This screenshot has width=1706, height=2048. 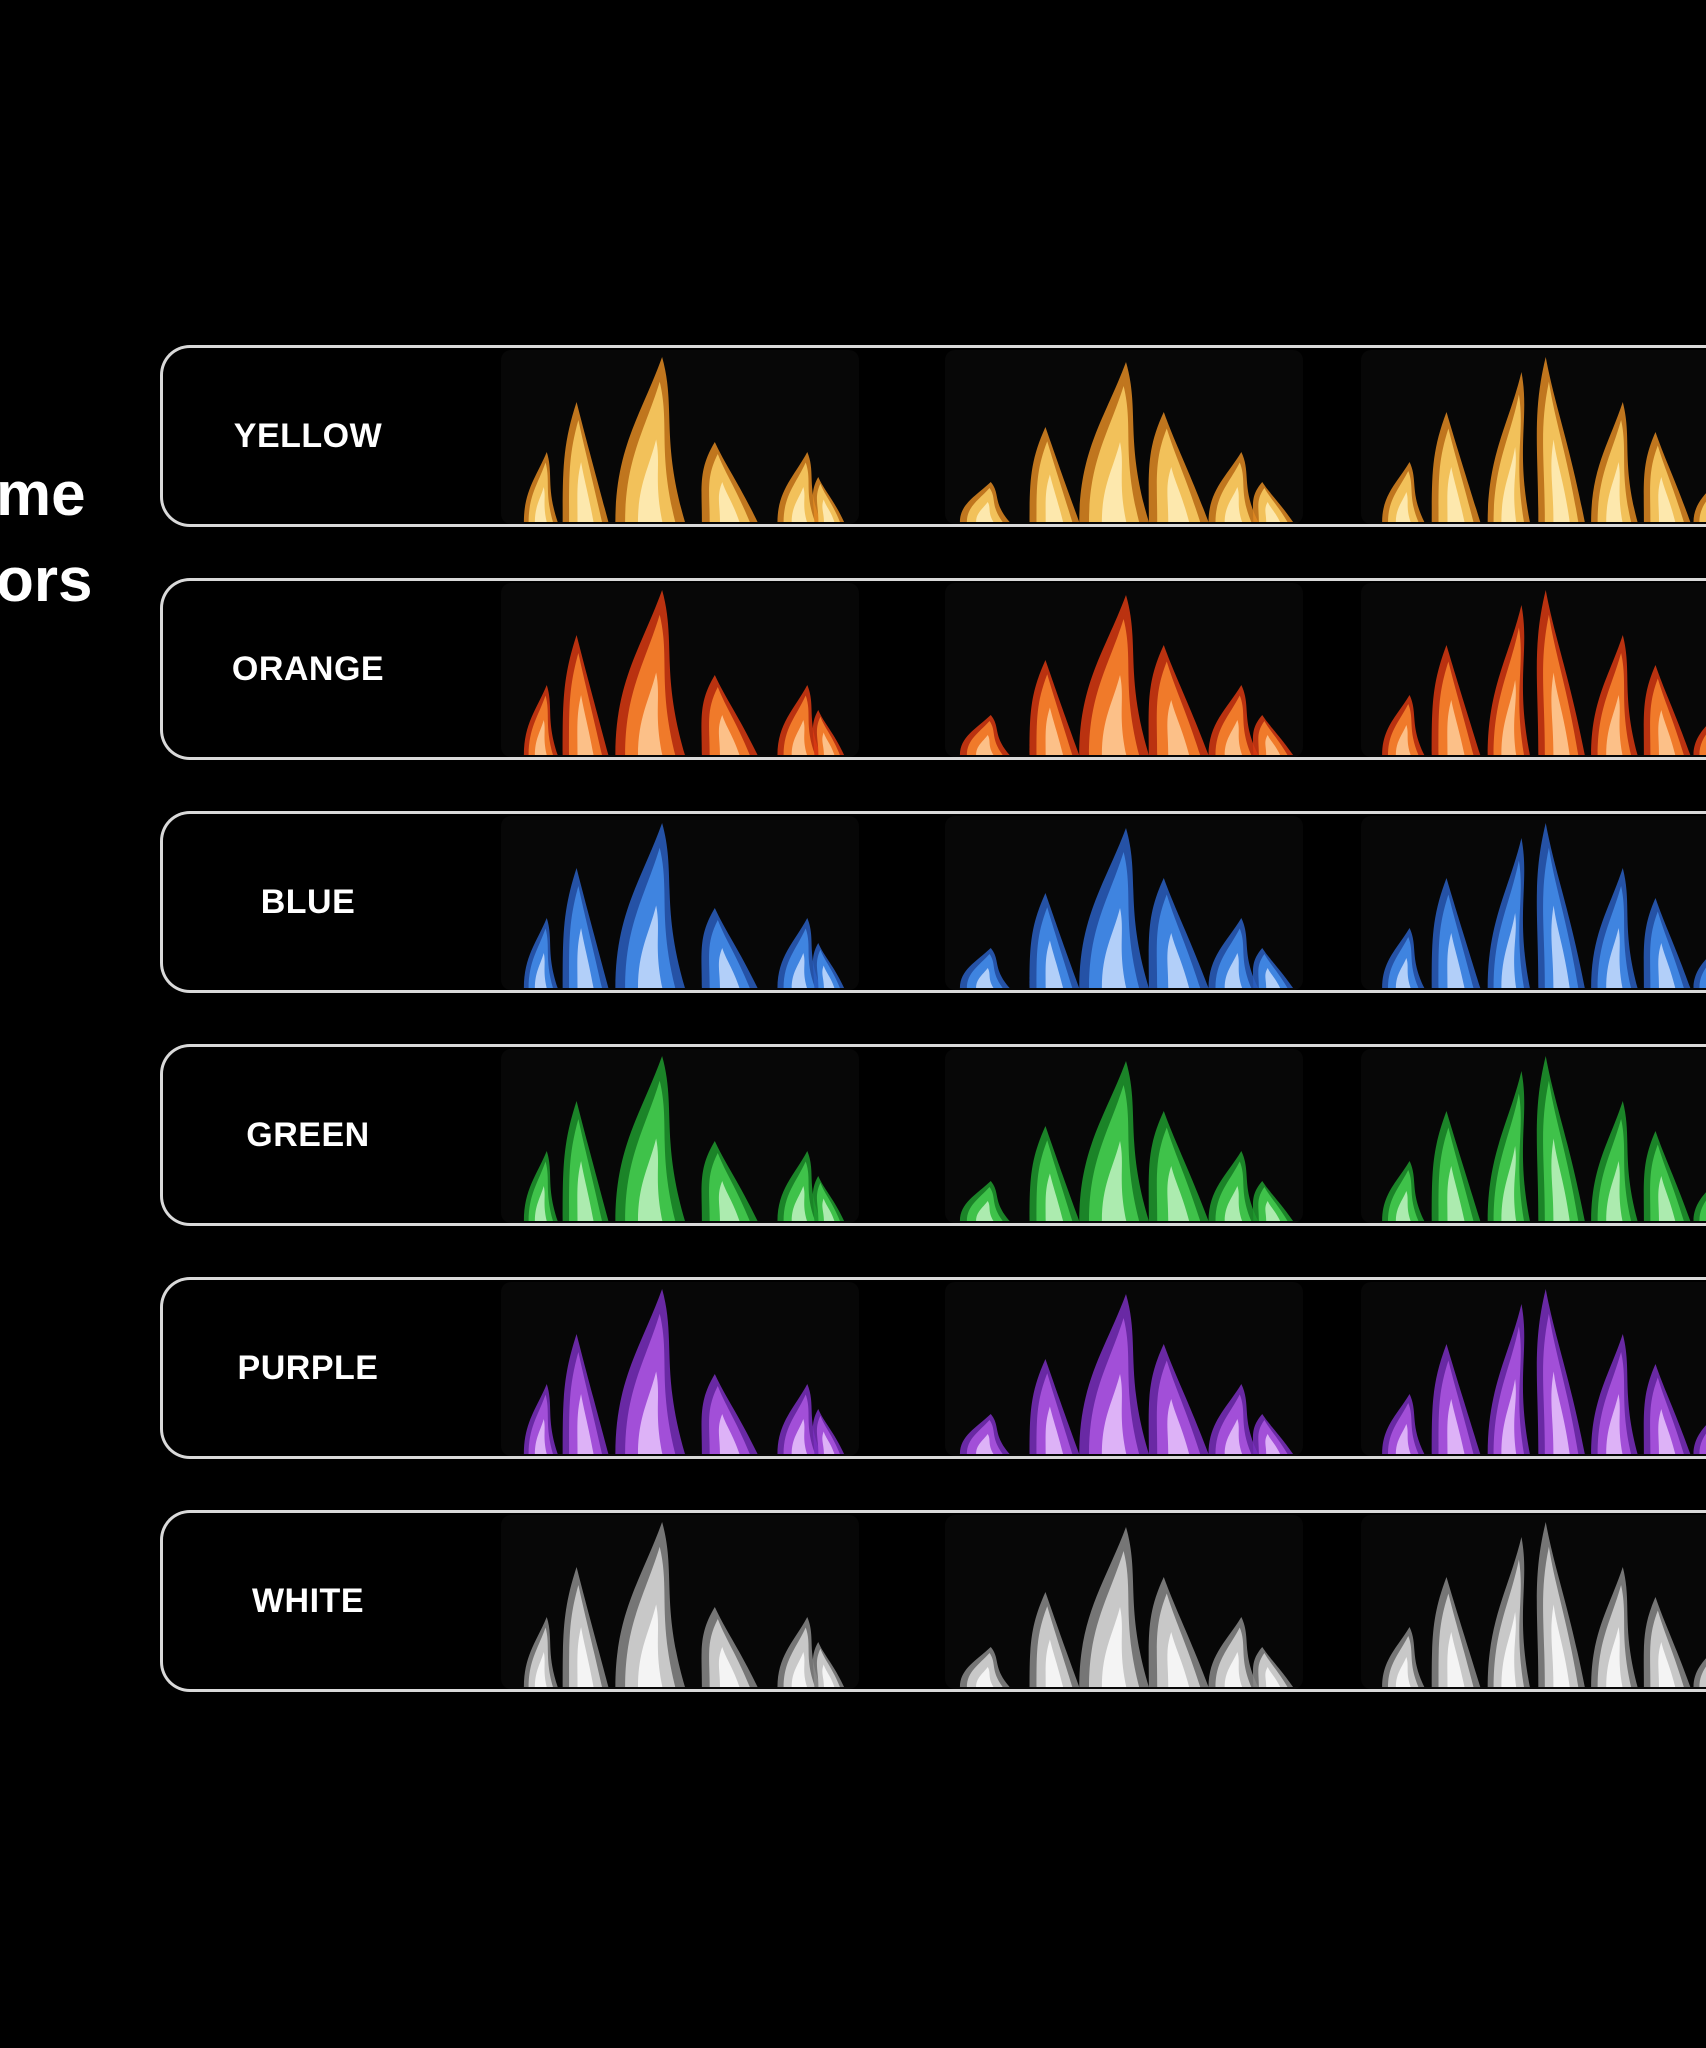 I want to click on title-line-2: ors, so click(x=46, y=580).